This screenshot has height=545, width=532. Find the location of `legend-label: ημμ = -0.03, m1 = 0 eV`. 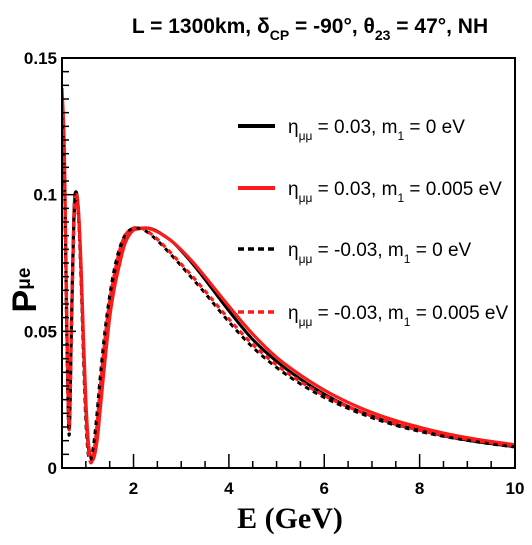

legend-label: ημμ = -0.03, m1 = 0 eV is located at coordinates (380, 253).